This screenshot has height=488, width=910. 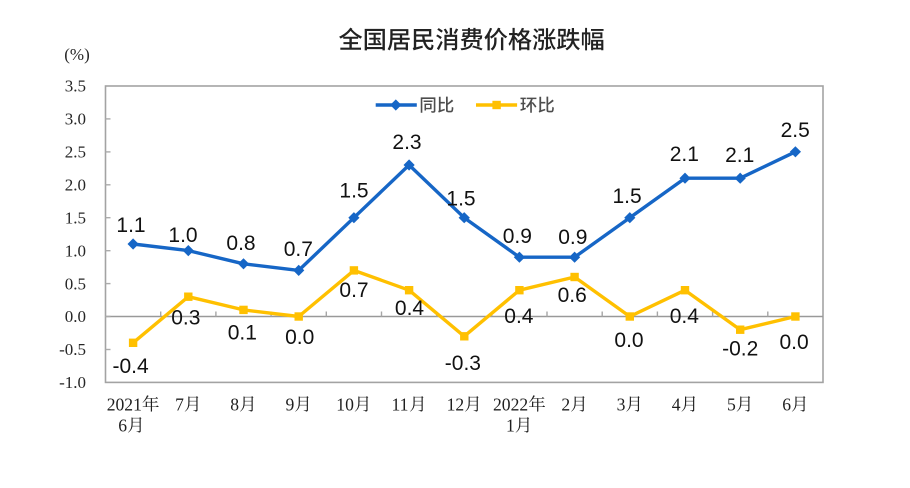 What do you see at coordinates (124, 404) in the screenshot?
I see `svg-text: 2021` at bounding box center [124, 404].